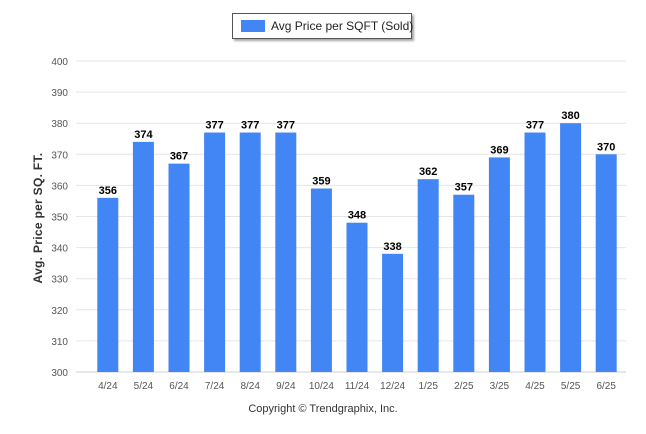  I want to click on data-label: 357, so click(464, 188).